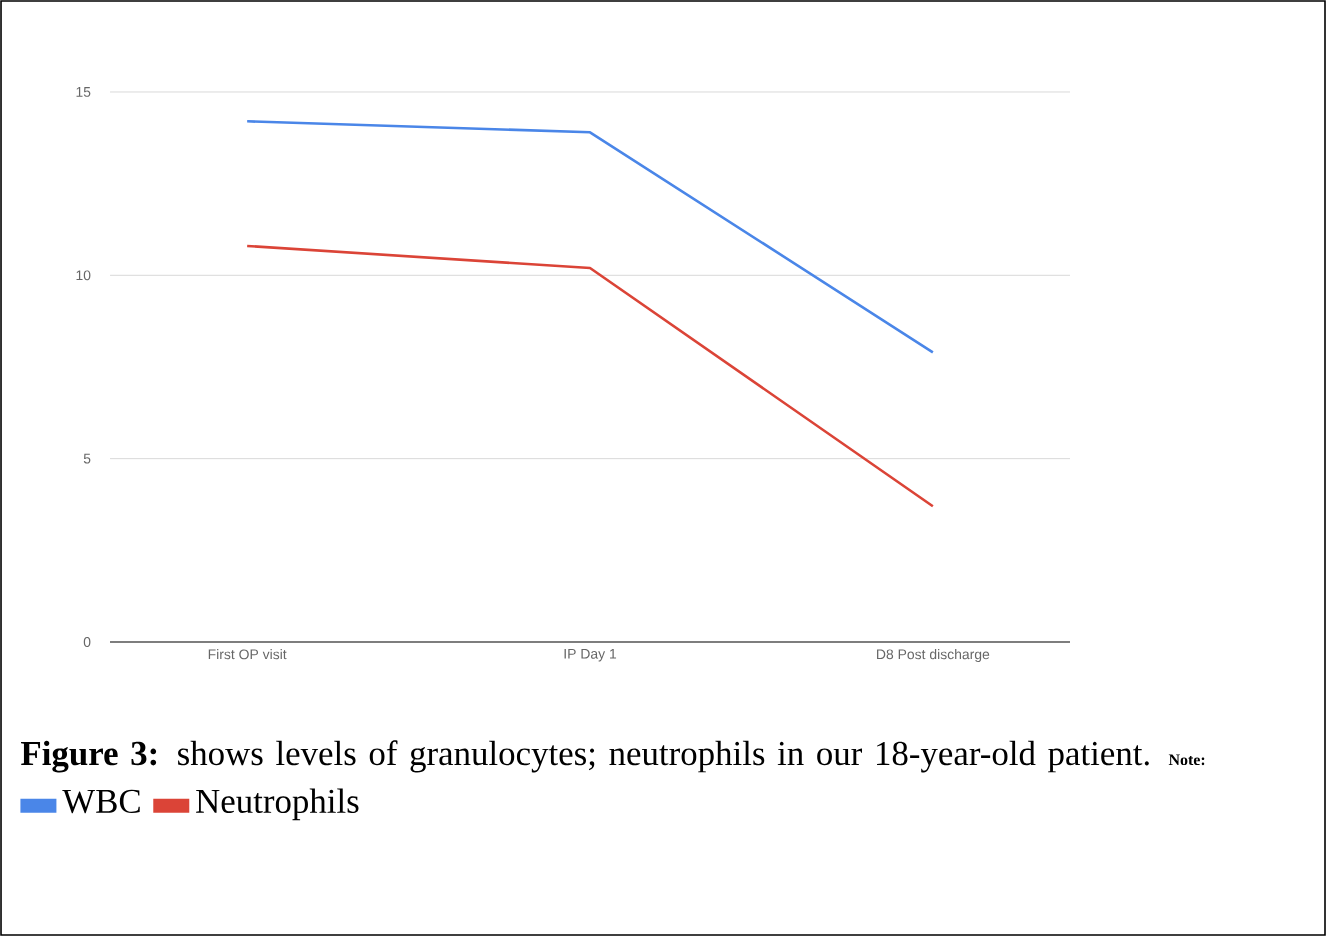 The height and width of the screenshot is (936, 1326). Describe the element at coordinates (277, 804) in the screenshot. I see `legend-label: Neutrophils` at that location.